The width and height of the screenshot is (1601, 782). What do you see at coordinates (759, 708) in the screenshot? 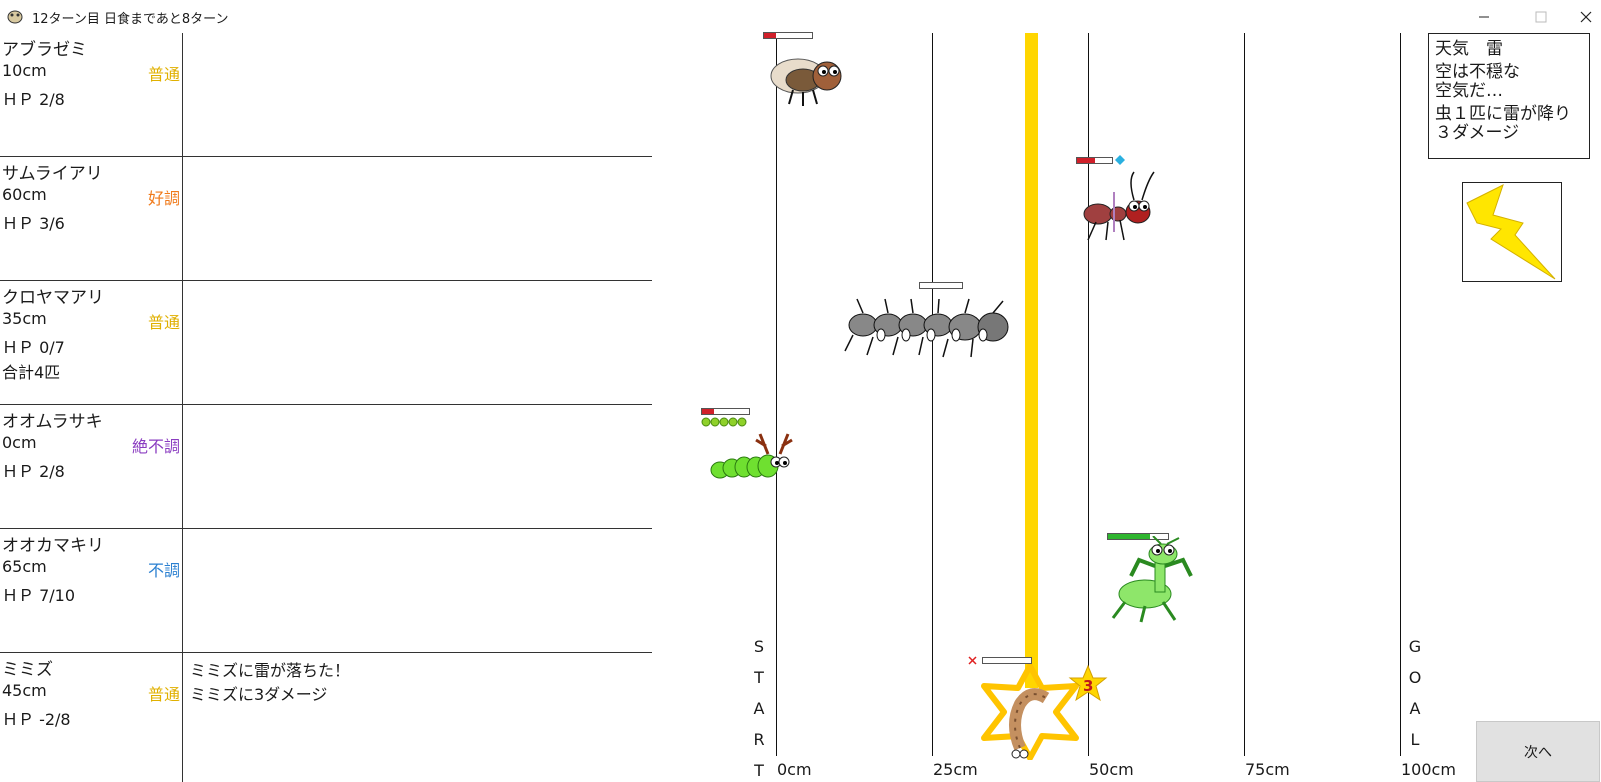
I see `start-letter: A` at bounding box center [759, 708].